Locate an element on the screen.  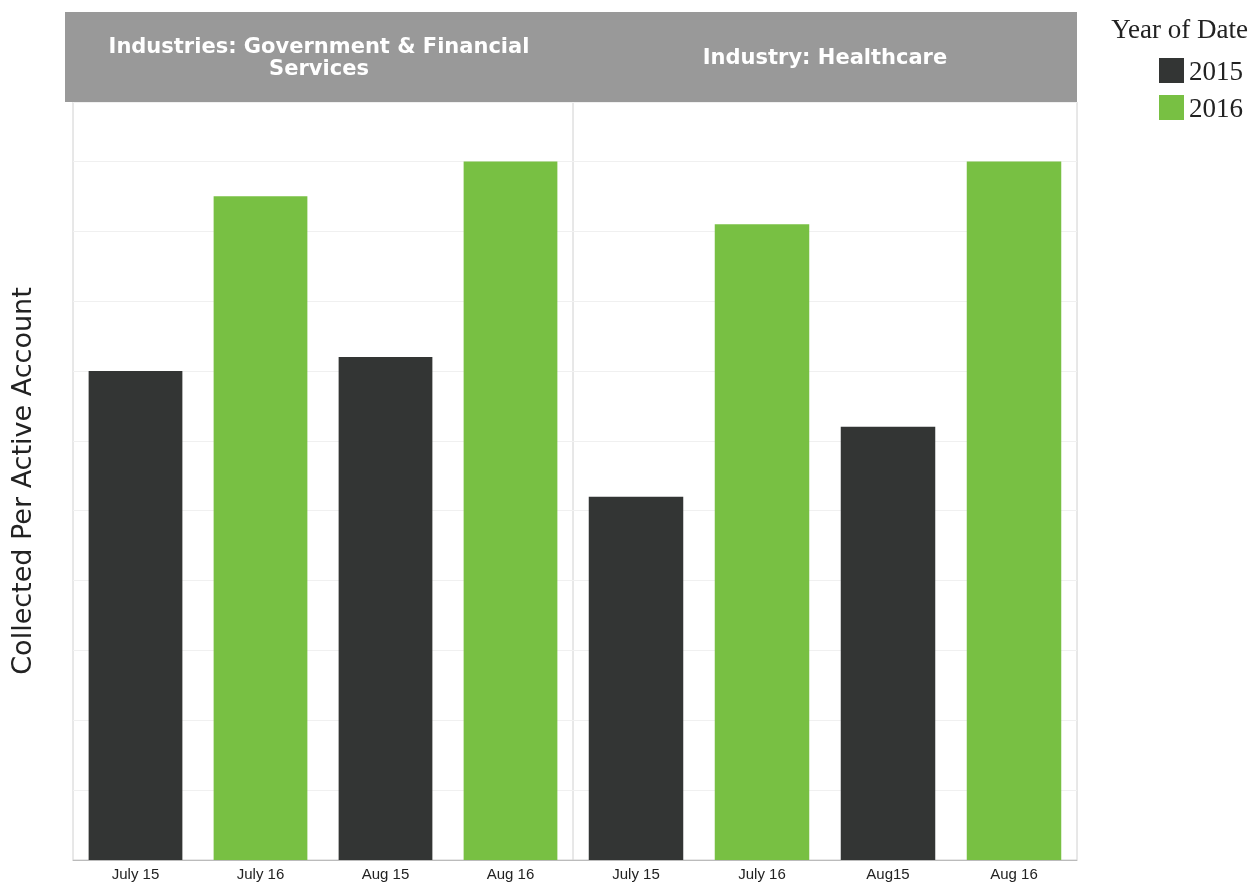
legend-label: 2016 is located at coordinates (1216, 107).